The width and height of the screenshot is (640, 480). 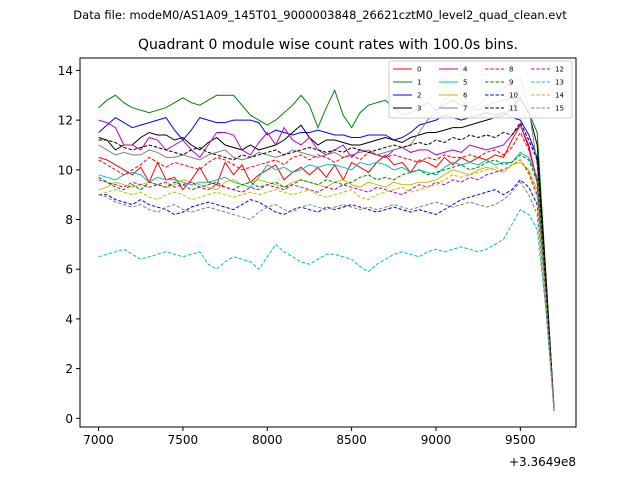 What do you see at coordinates (65, 121) in the screenshot?
I see `y-tick-label: 12` at bounding box center [65, 121].